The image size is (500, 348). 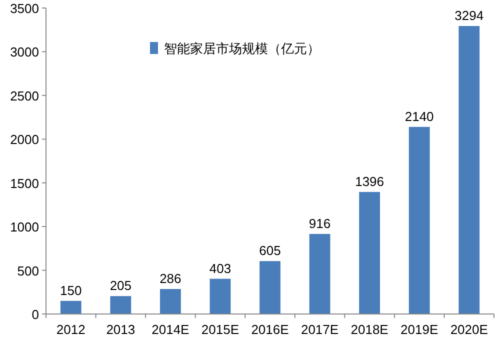 What do you see at coordinates (171, 329) in the screenshot?
I see `x-tick-label: 2014E` at bounding box center [171, 329].